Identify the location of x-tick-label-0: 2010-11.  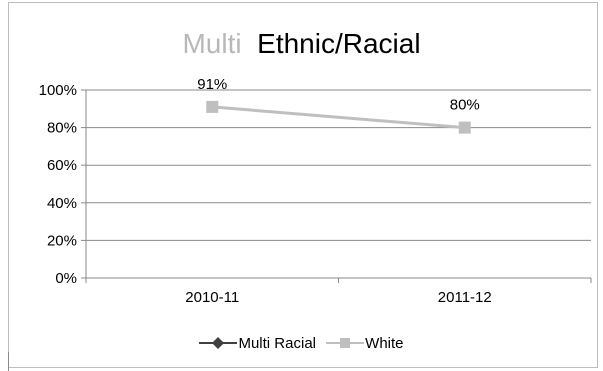
(212, 297).